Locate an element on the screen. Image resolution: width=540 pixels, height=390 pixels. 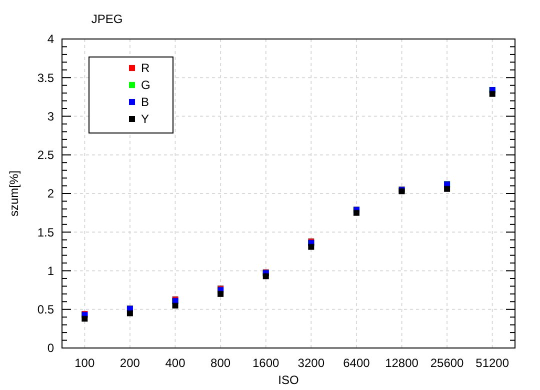
x-tick-label: 3200 is located at coordinates (311, 363).